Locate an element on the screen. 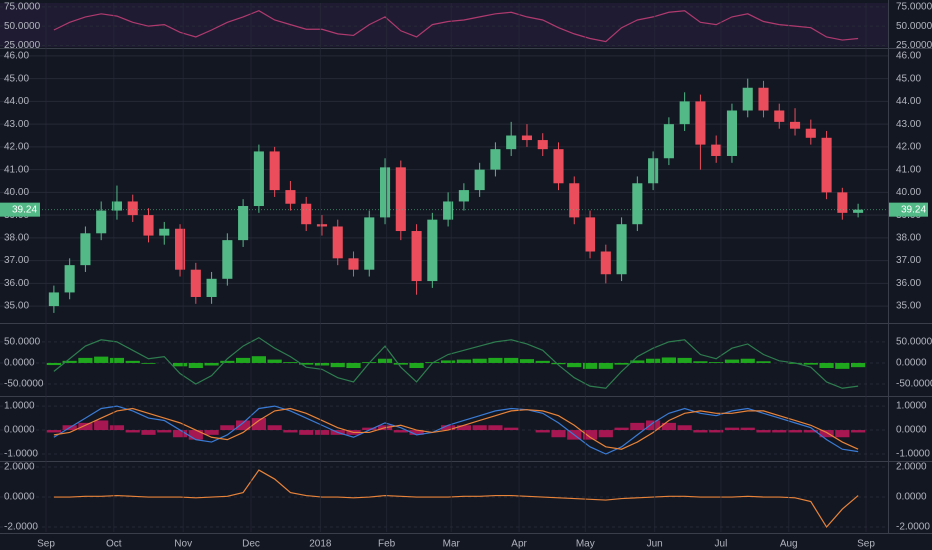 The width and height of the screenshot is (932, 550). y-tick-label: 38.00 is located at coordinates (16, 237).